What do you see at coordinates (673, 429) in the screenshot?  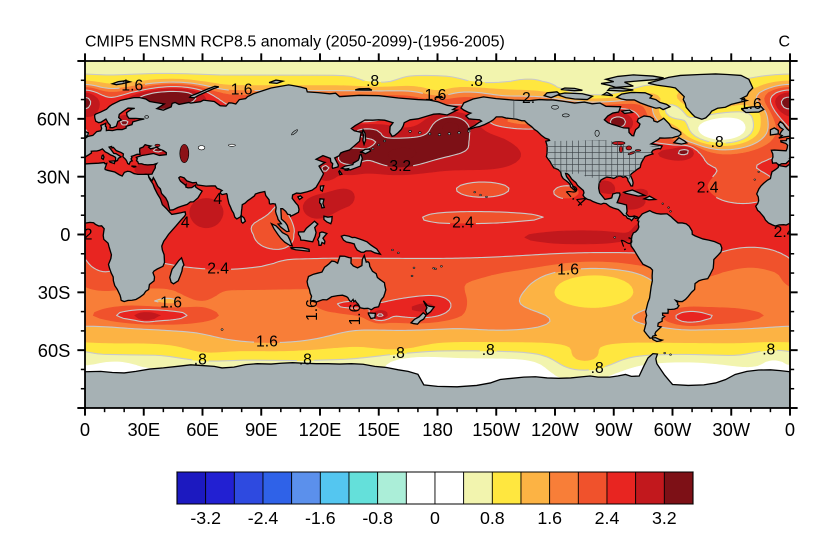 I see `svg-text: 60W` at bounding box center [673, 429].